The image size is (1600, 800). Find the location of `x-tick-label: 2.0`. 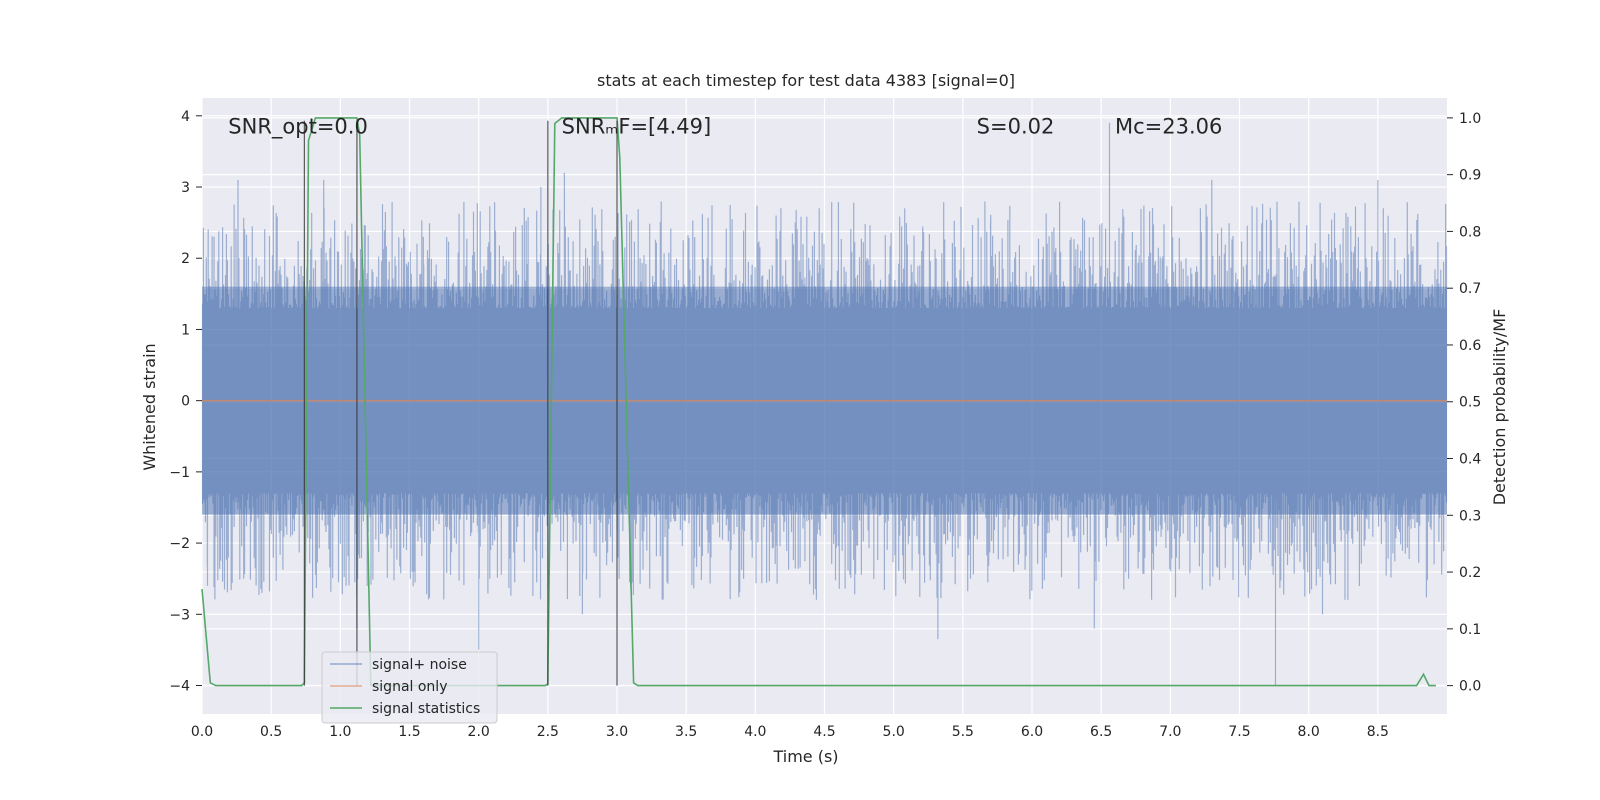

x-tick-label: 2.0 is located at coordinates (479, 732).